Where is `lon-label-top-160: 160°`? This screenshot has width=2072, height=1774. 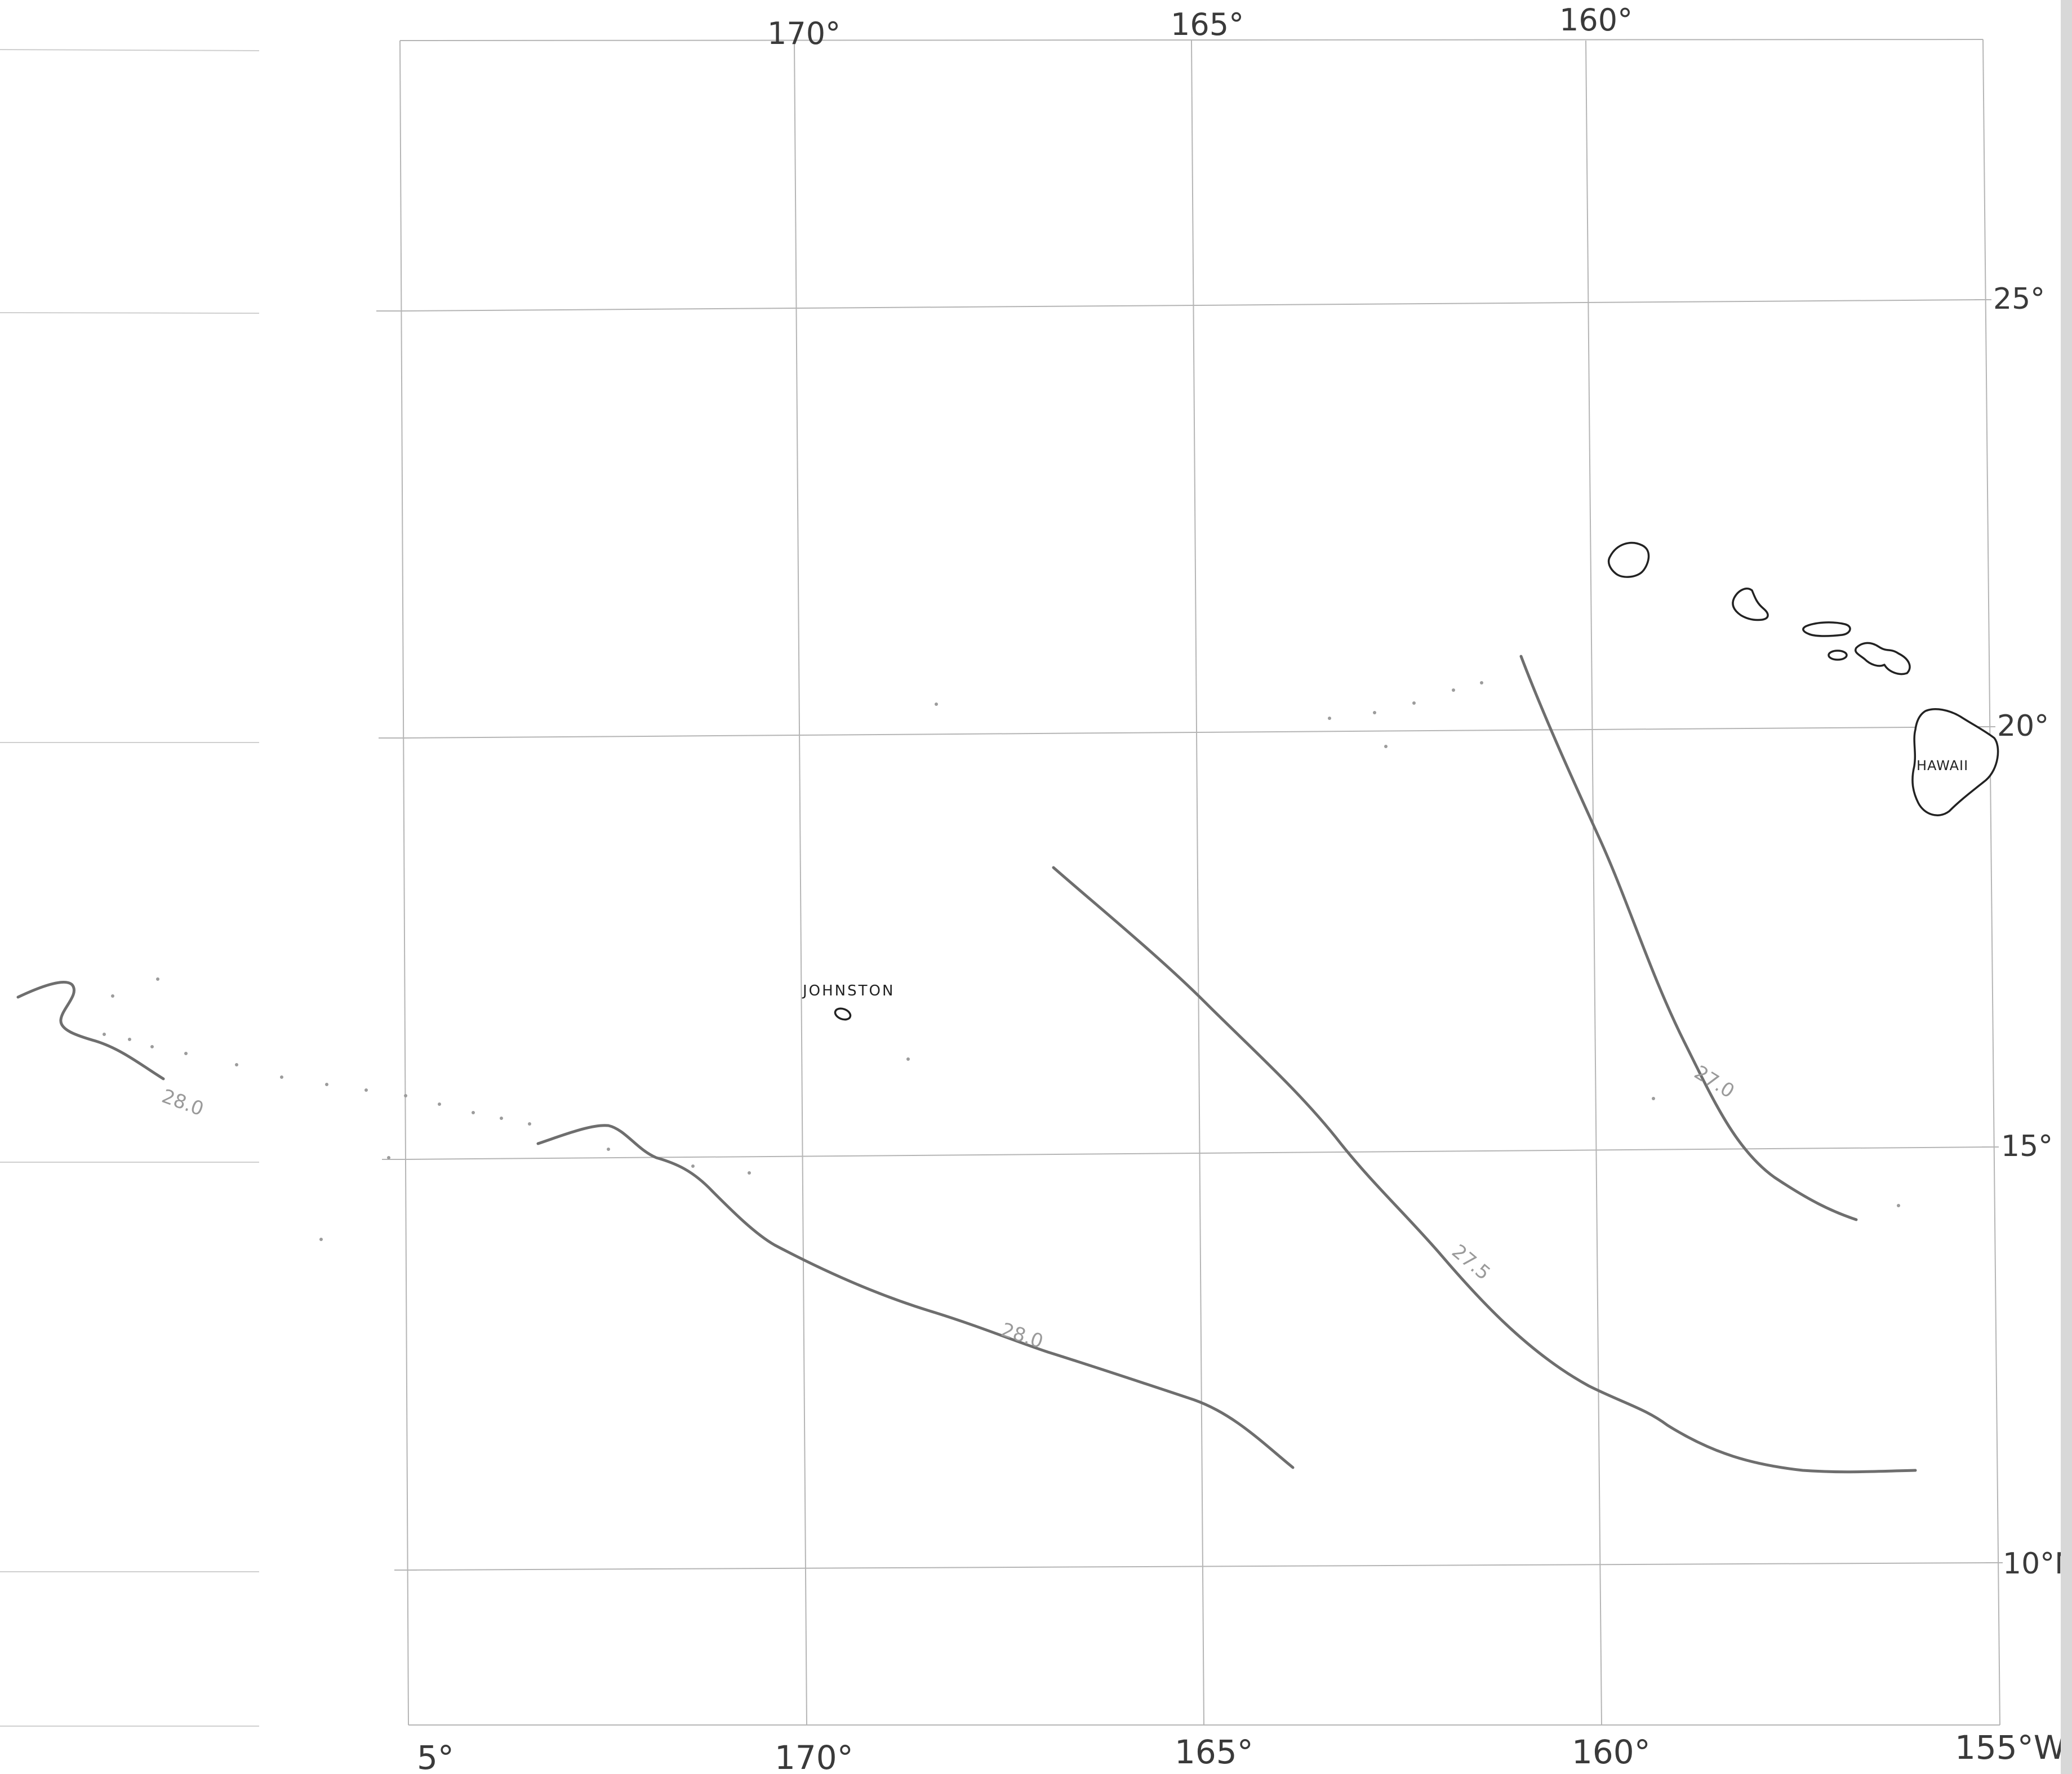 lon-label-top-160: 160° is located at coordinates (1596, 20).